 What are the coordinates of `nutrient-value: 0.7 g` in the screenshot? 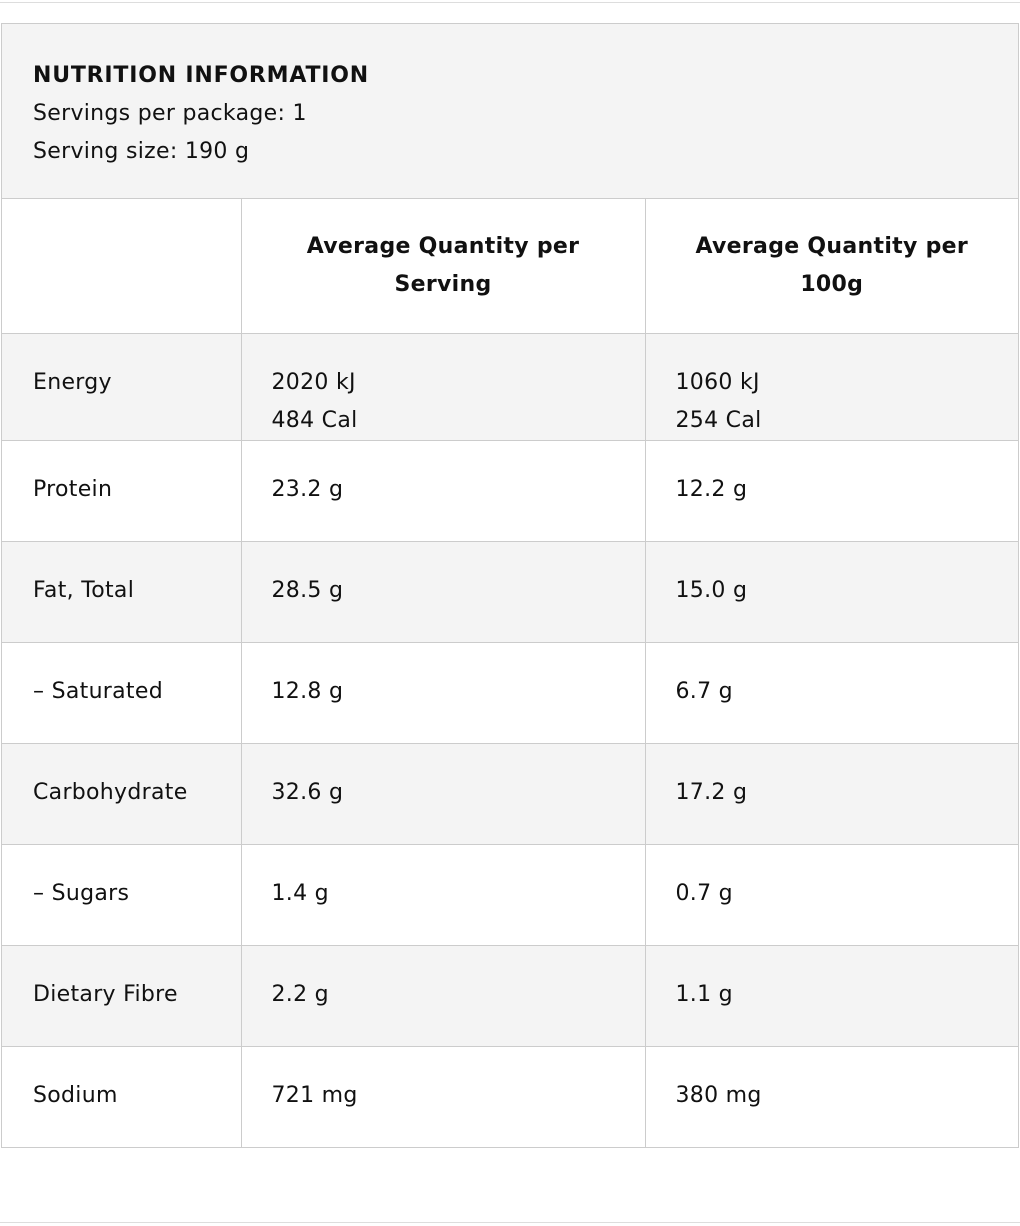 It's located at (831, 895).